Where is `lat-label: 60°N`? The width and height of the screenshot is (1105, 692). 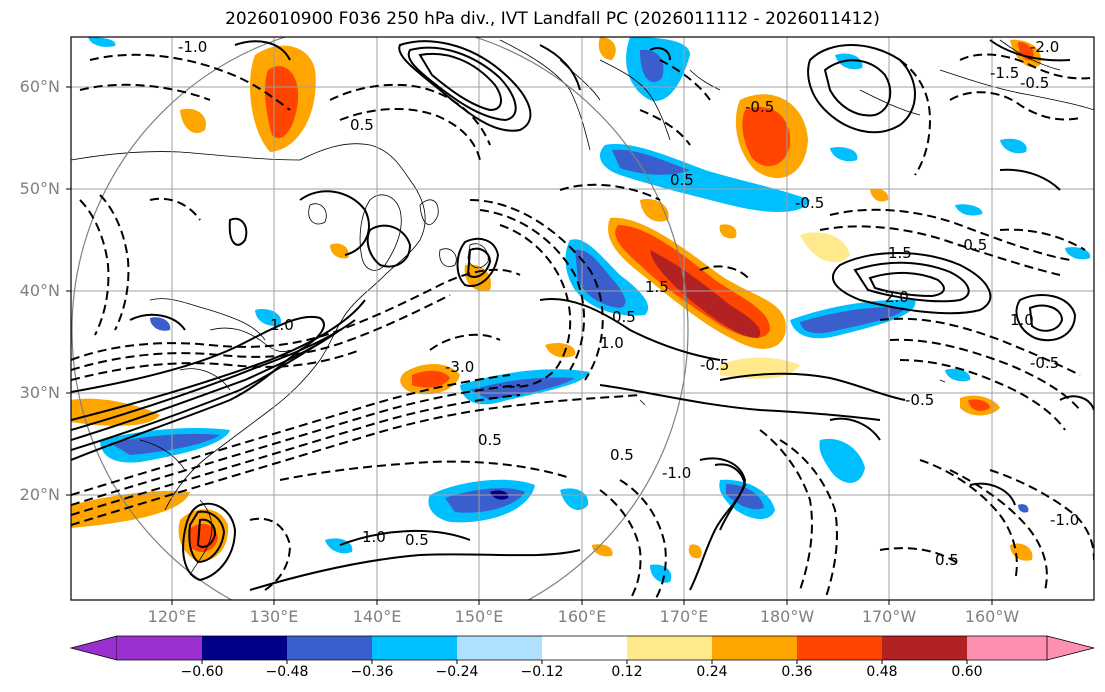
lat-label: 60°N is located at coordinates (39, 86).